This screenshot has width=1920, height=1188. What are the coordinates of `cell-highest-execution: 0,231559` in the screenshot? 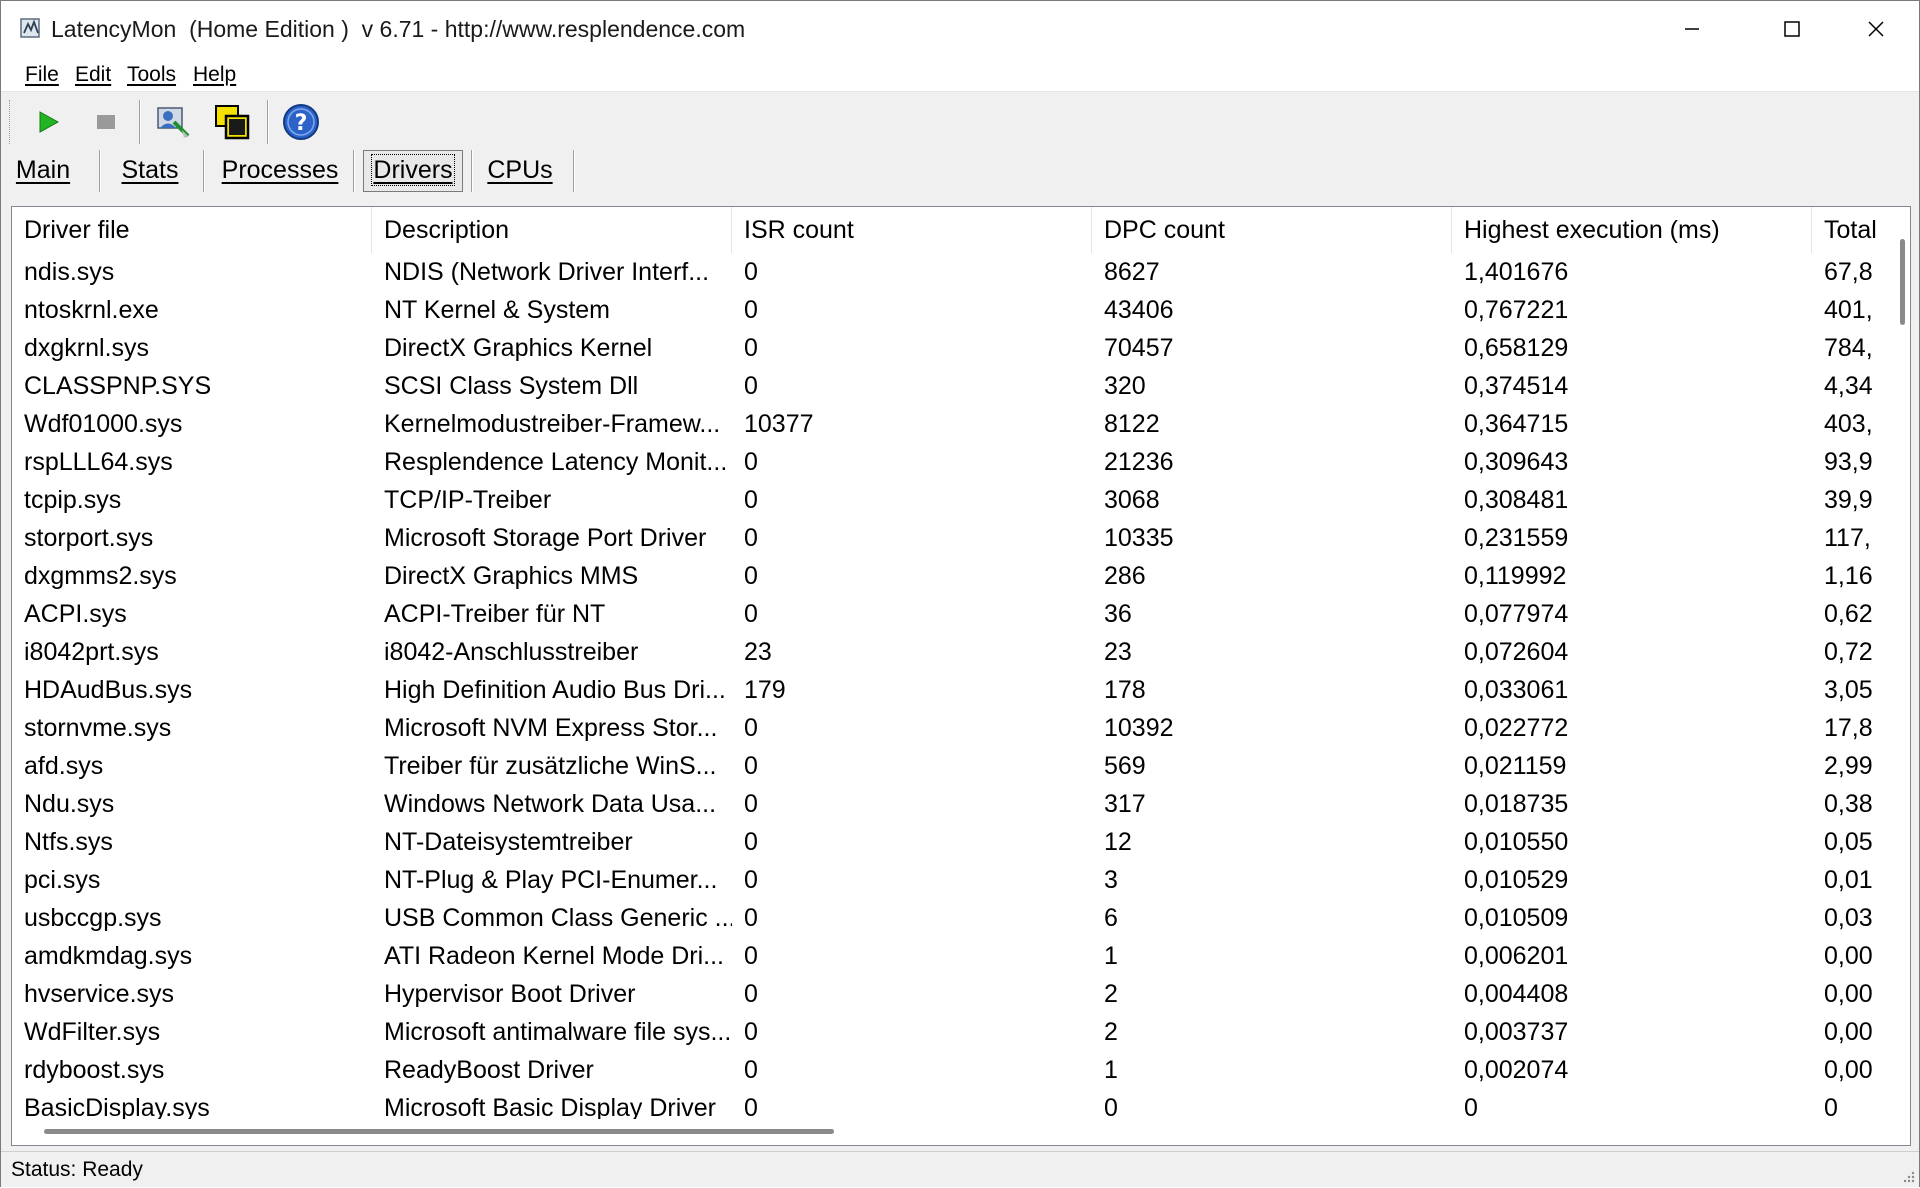 It's located at (1516, 538).